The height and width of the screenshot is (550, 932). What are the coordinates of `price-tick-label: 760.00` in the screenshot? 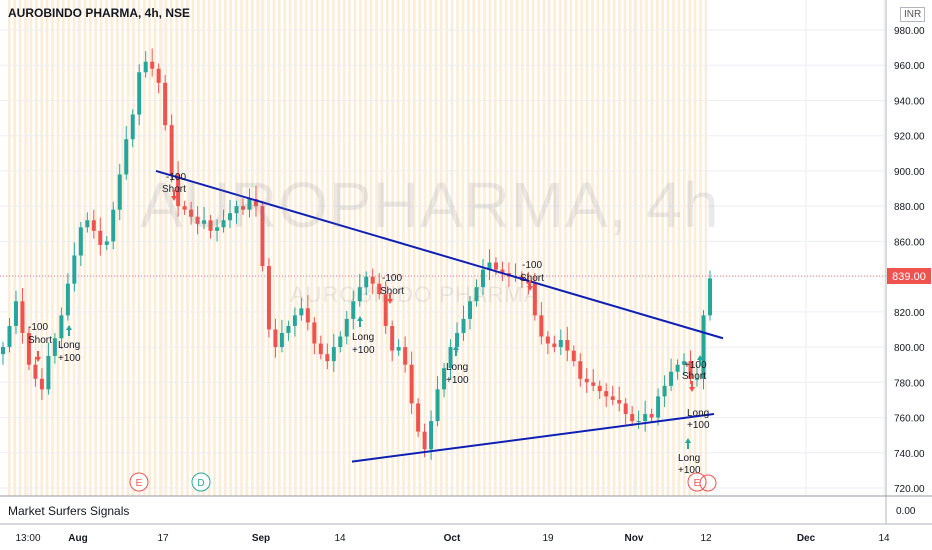 It's located at (909, 419).